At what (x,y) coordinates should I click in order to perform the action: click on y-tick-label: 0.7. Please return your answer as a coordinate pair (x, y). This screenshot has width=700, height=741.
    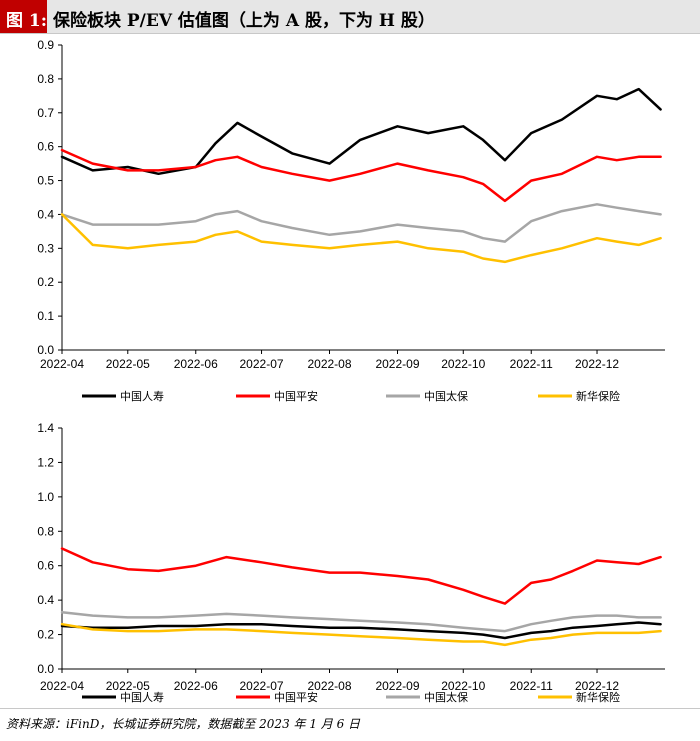
    Looking at the image, I should click on (45, 113).